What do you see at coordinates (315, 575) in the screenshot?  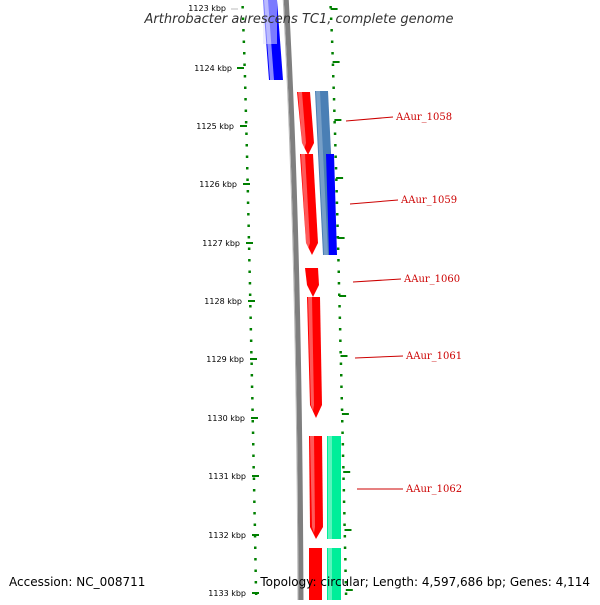 I see `gene-feature-red-bottom` at bounding box center [315, 575].